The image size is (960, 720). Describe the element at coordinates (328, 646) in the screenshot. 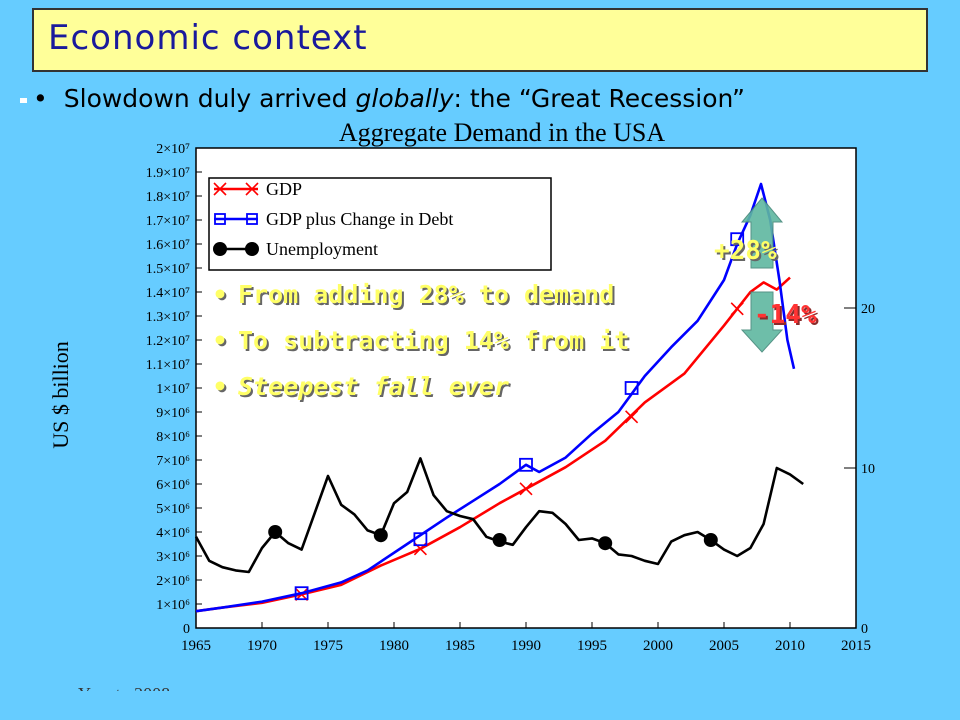

I see `x-tick-label: 1975` at that location.